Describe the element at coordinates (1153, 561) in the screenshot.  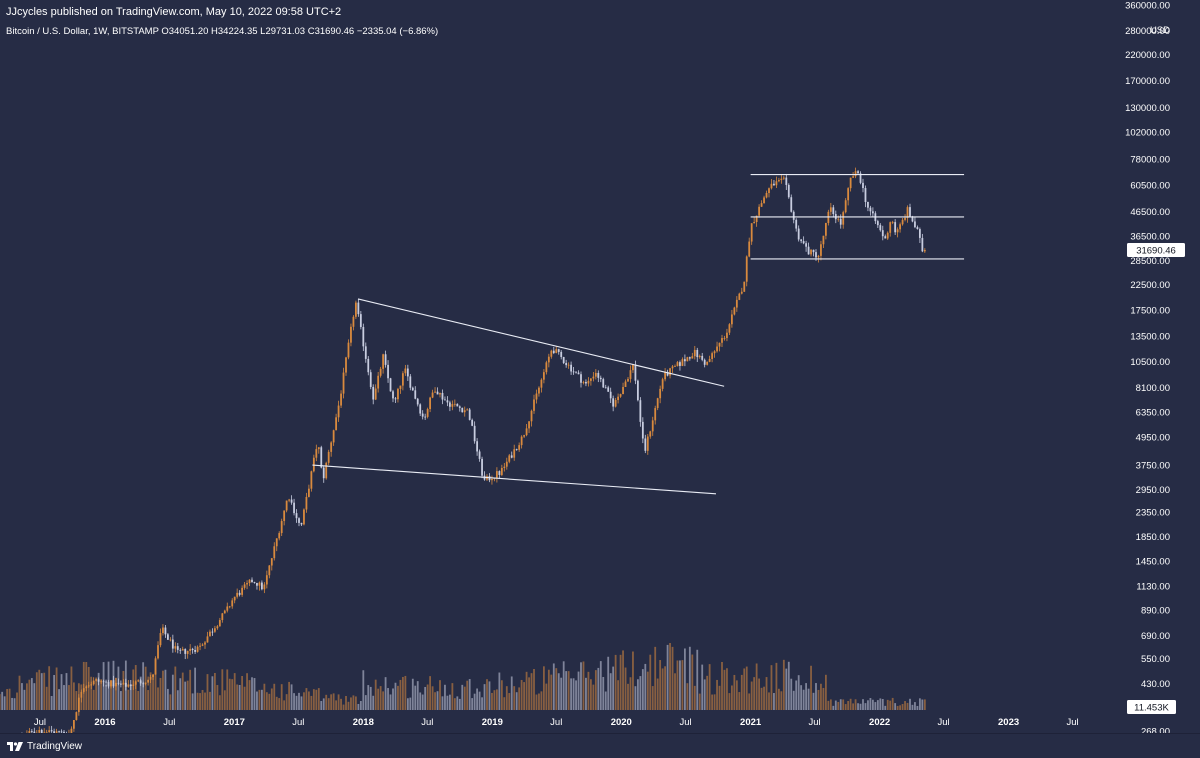
I see `price-tick-label: 1450.00` at that location.